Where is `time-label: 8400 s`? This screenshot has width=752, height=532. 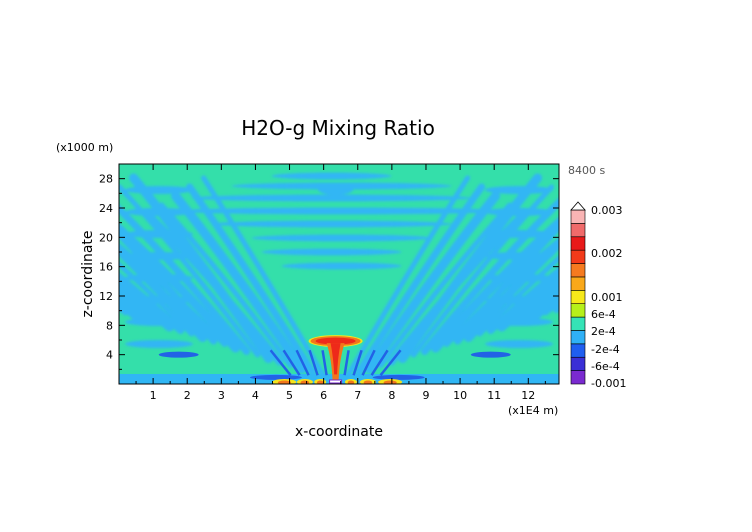 time-label: 8400 s is located at coordinates (586, 170).